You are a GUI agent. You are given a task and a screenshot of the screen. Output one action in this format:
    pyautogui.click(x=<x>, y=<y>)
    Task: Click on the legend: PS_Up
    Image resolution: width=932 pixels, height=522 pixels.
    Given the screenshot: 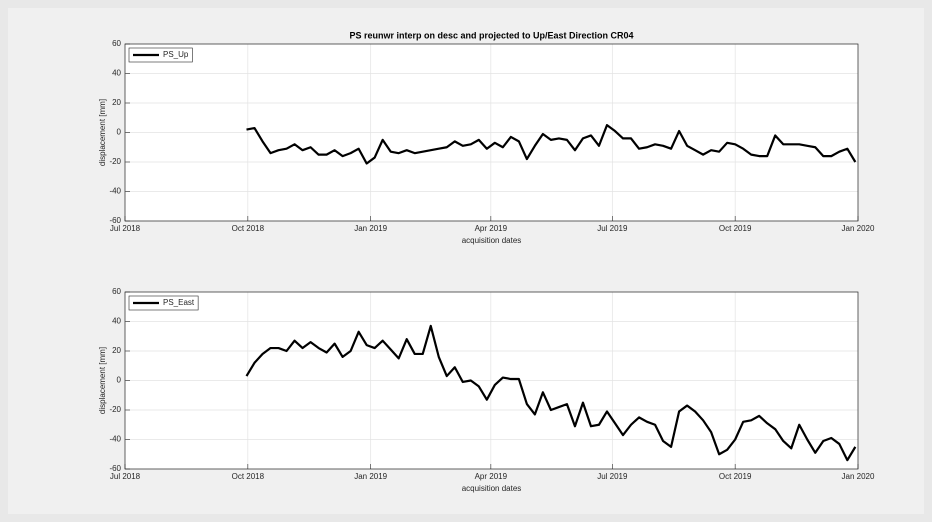 What is the action you would take?
    pyautogui.click(x=160, y=55)
    